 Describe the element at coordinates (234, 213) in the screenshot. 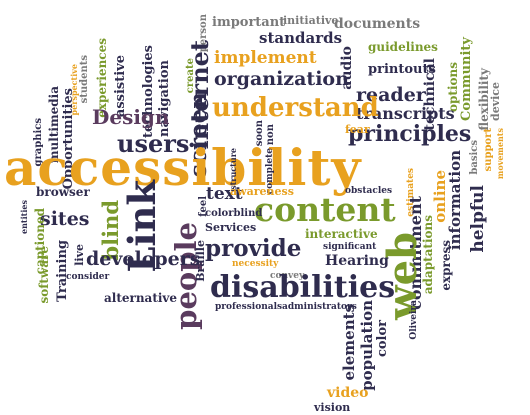

I see `word-colorblind: colorblind` at that location.